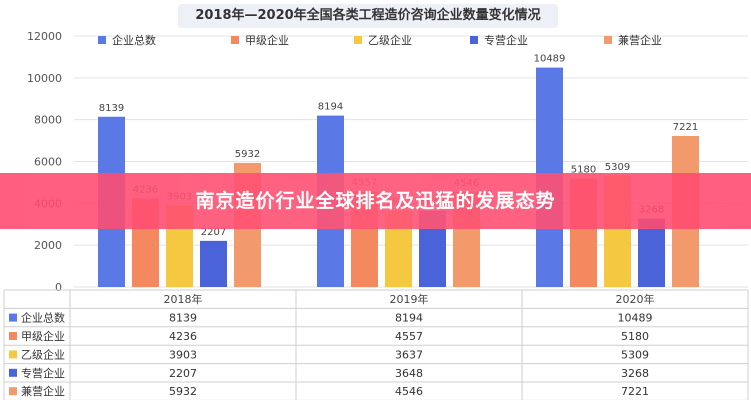 Image resolution: width=751 pixels, height=400 pixels. Describe the element at coordinates (43, 336) in the screenshot. I see `table-row-label: 甲级企业` at that location.